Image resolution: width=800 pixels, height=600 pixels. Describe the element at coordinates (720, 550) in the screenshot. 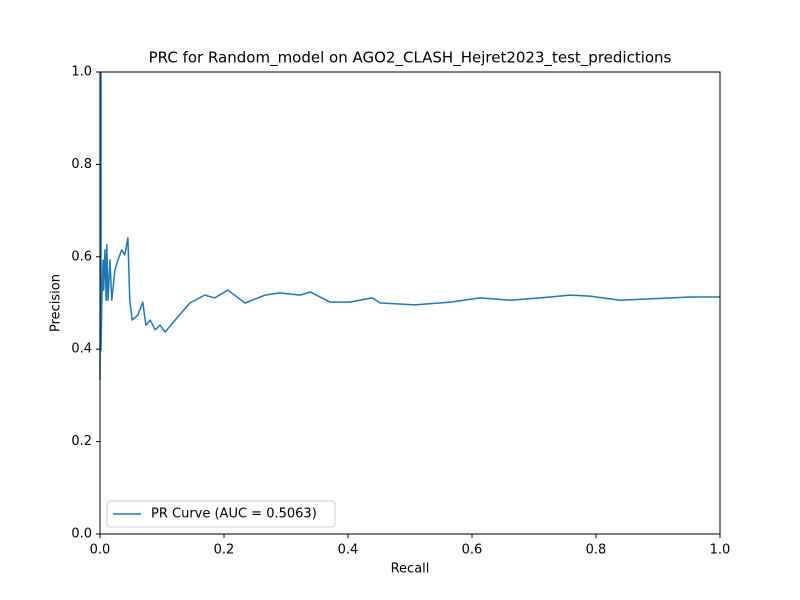

I see `x-tick-label: 1.0` at that location.